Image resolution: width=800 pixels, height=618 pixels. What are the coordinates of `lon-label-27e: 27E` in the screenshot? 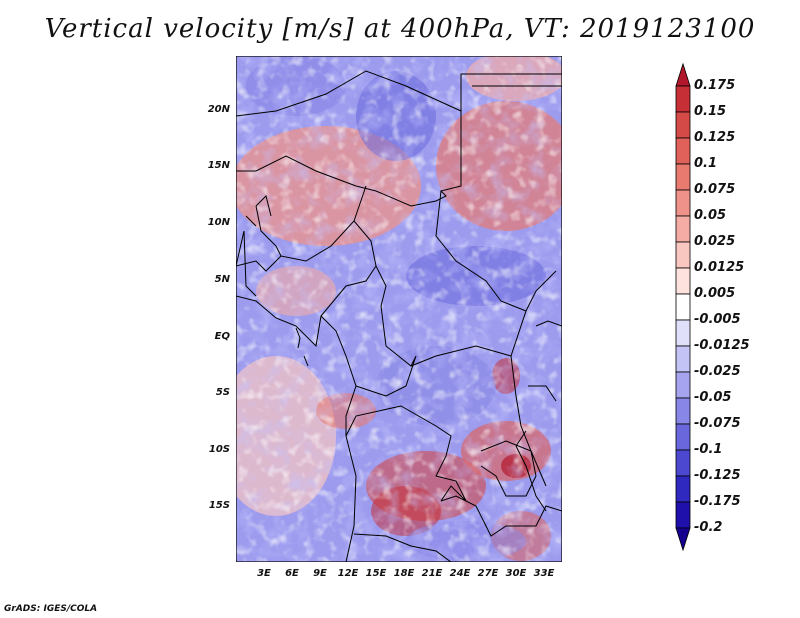 It's located at (488, 573).